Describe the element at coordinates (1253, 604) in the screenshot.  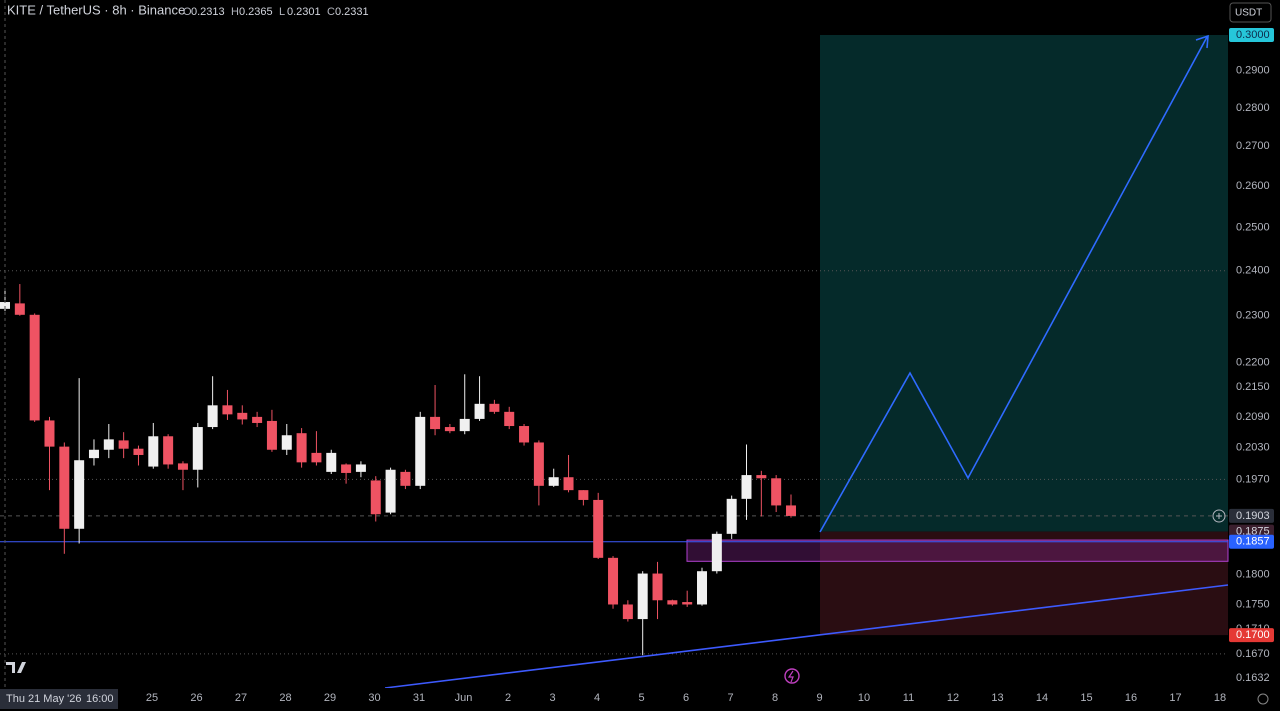
I see `y-tick-label: 0.1750` at that location.